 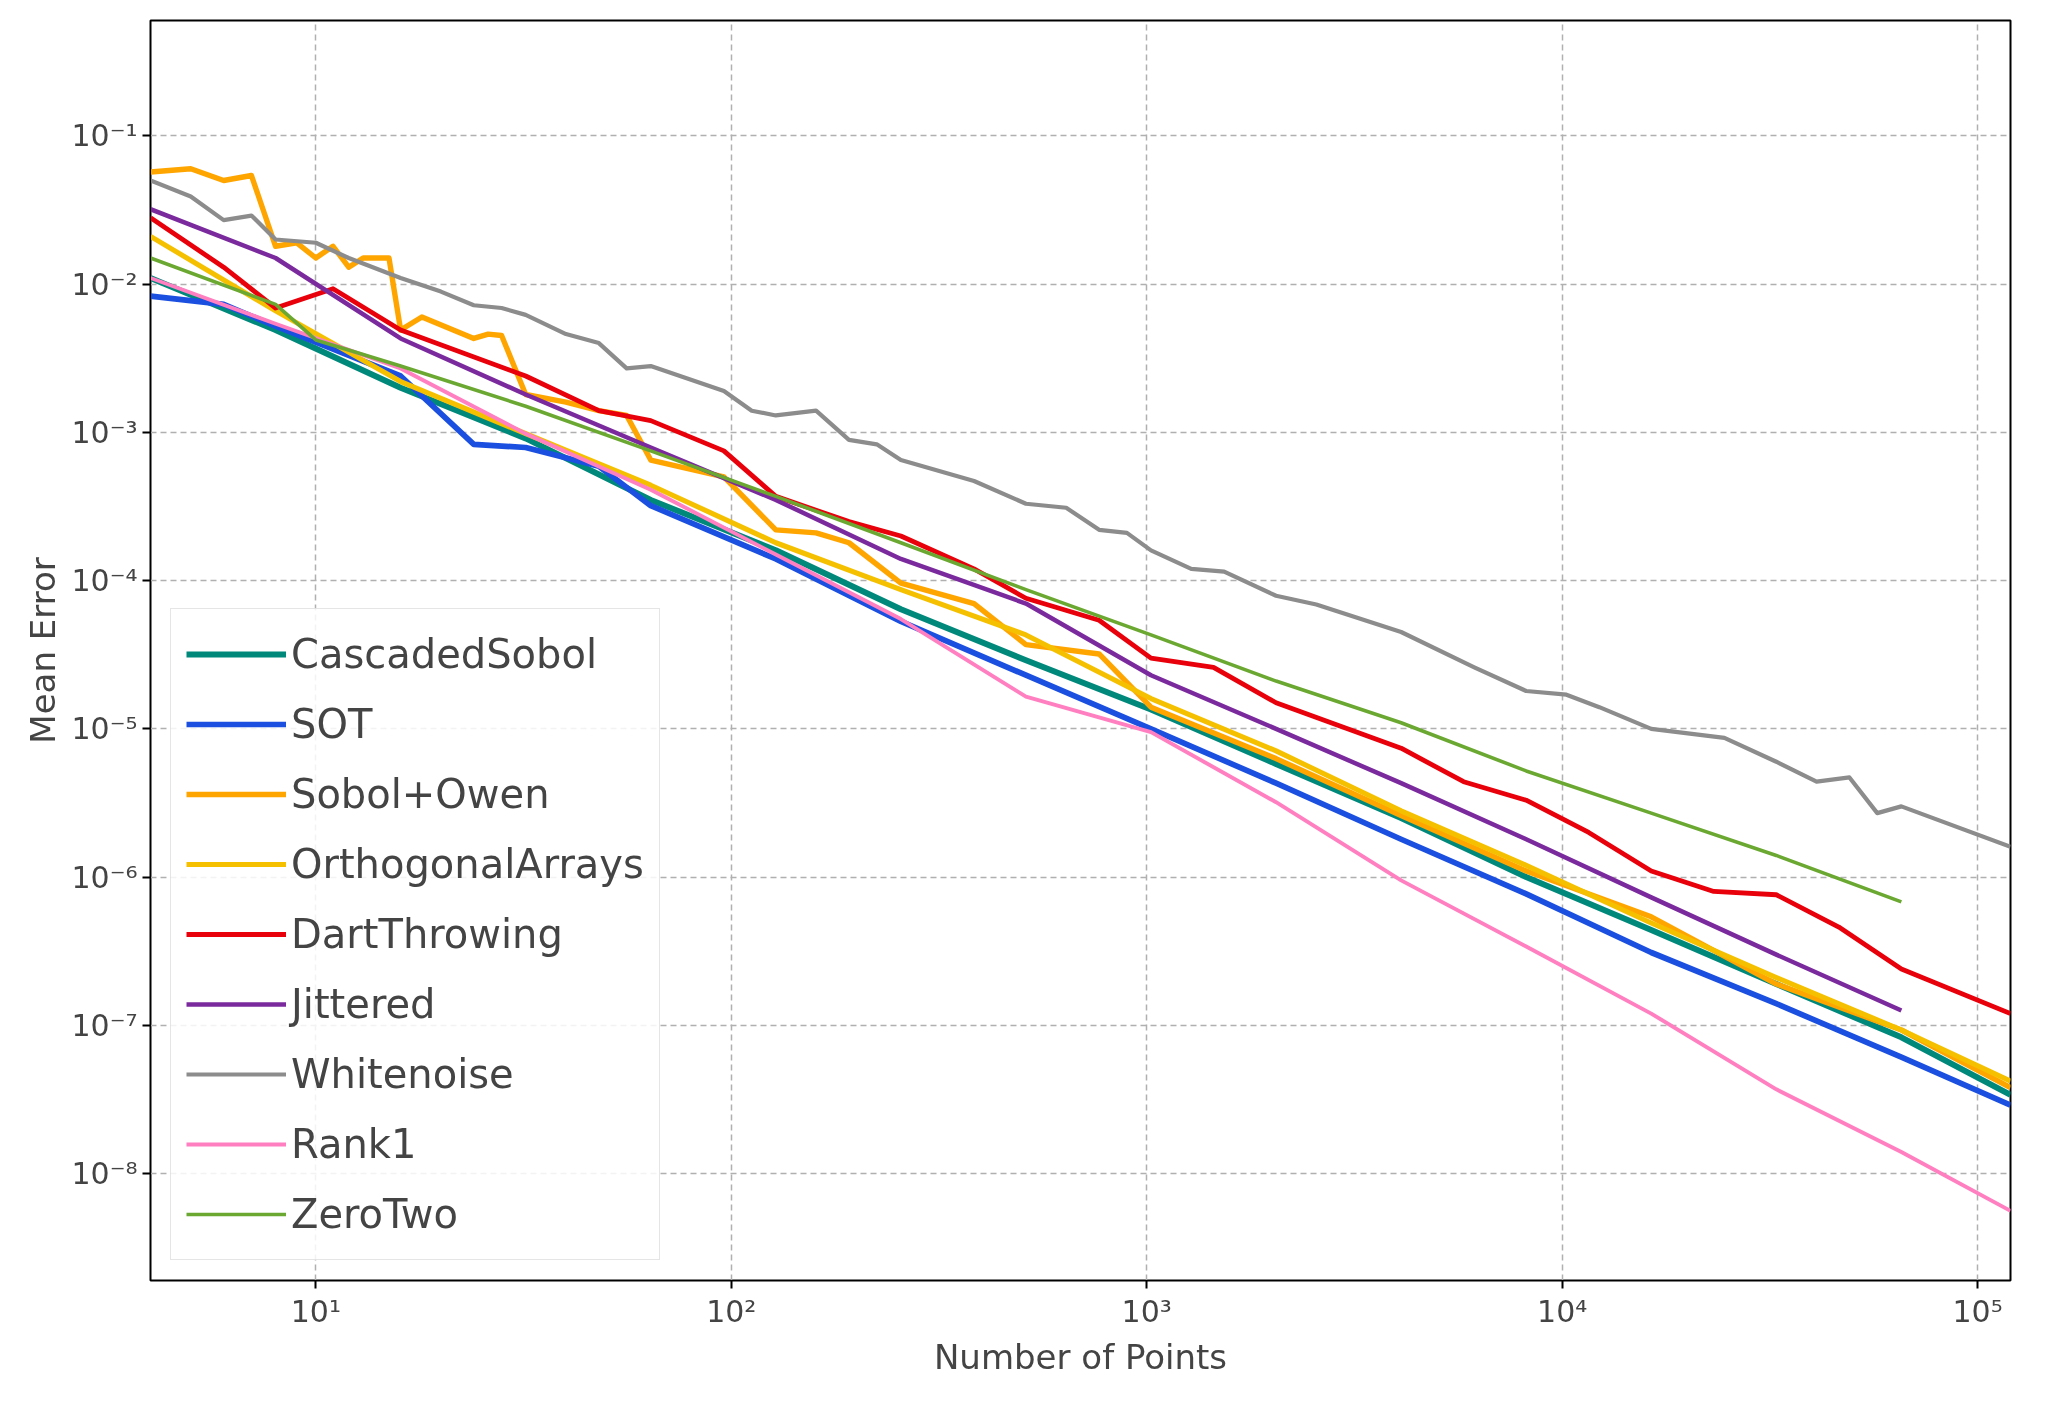 I want to click on legend-label: Sobol+Owen, so click(x=420, y=794).